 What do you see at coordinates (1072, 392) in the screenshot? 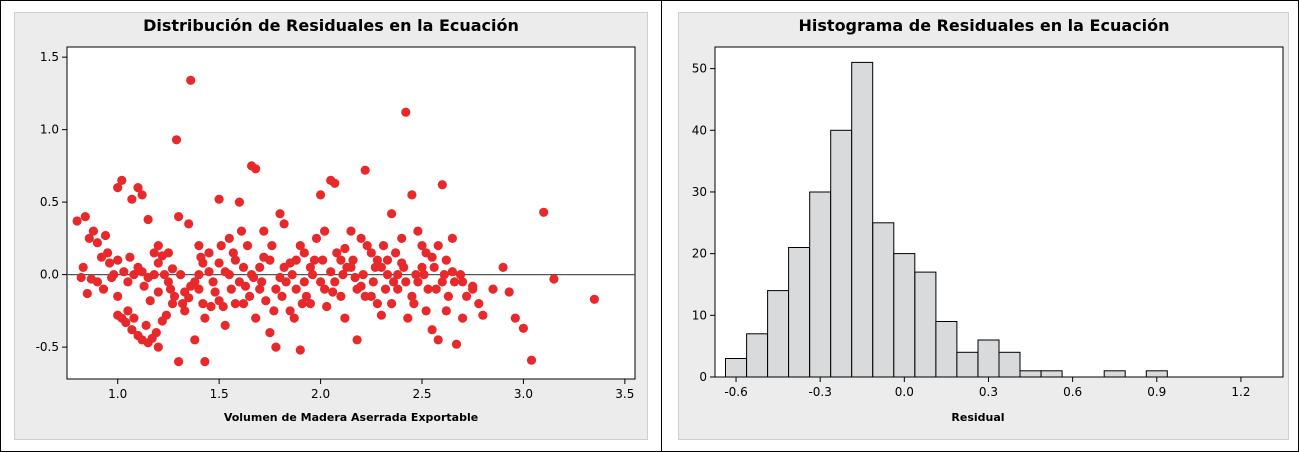
I see `histogram-x-tick-label: 0.6` at bounding box center [1072, 392].